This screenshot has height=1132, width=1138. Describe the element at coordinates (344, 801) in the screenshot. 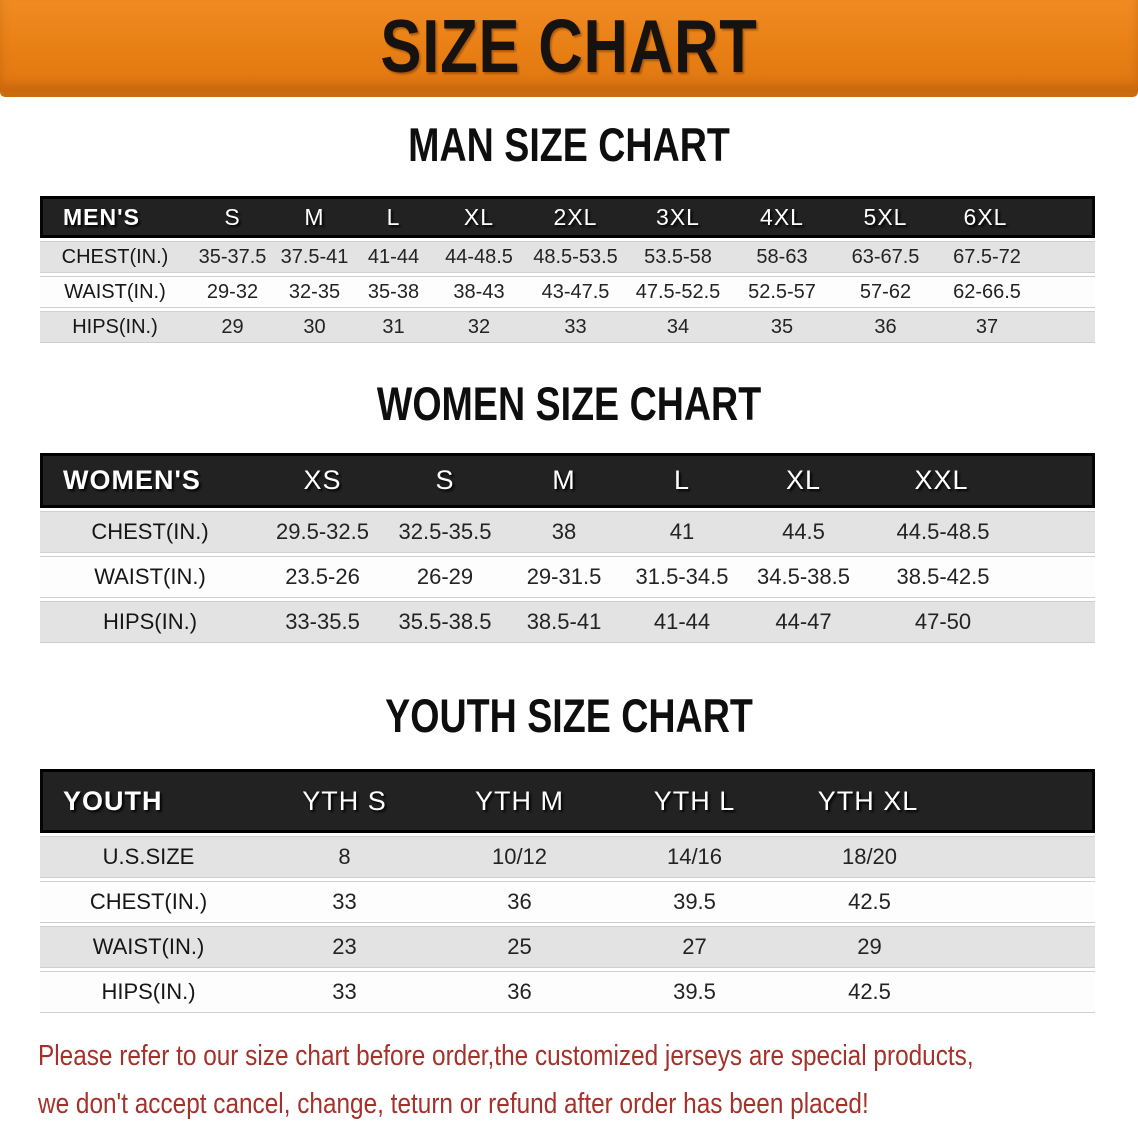

I see `col-header: YTH S` at that location.